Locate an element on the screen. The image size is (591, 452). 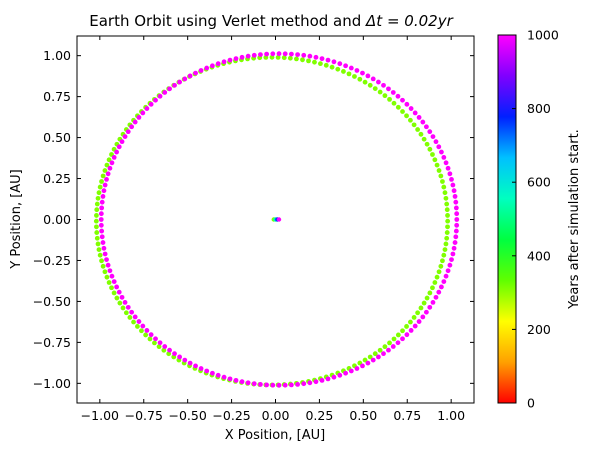
y-tick-label: 0.50 is located at coordinates (57, 137).